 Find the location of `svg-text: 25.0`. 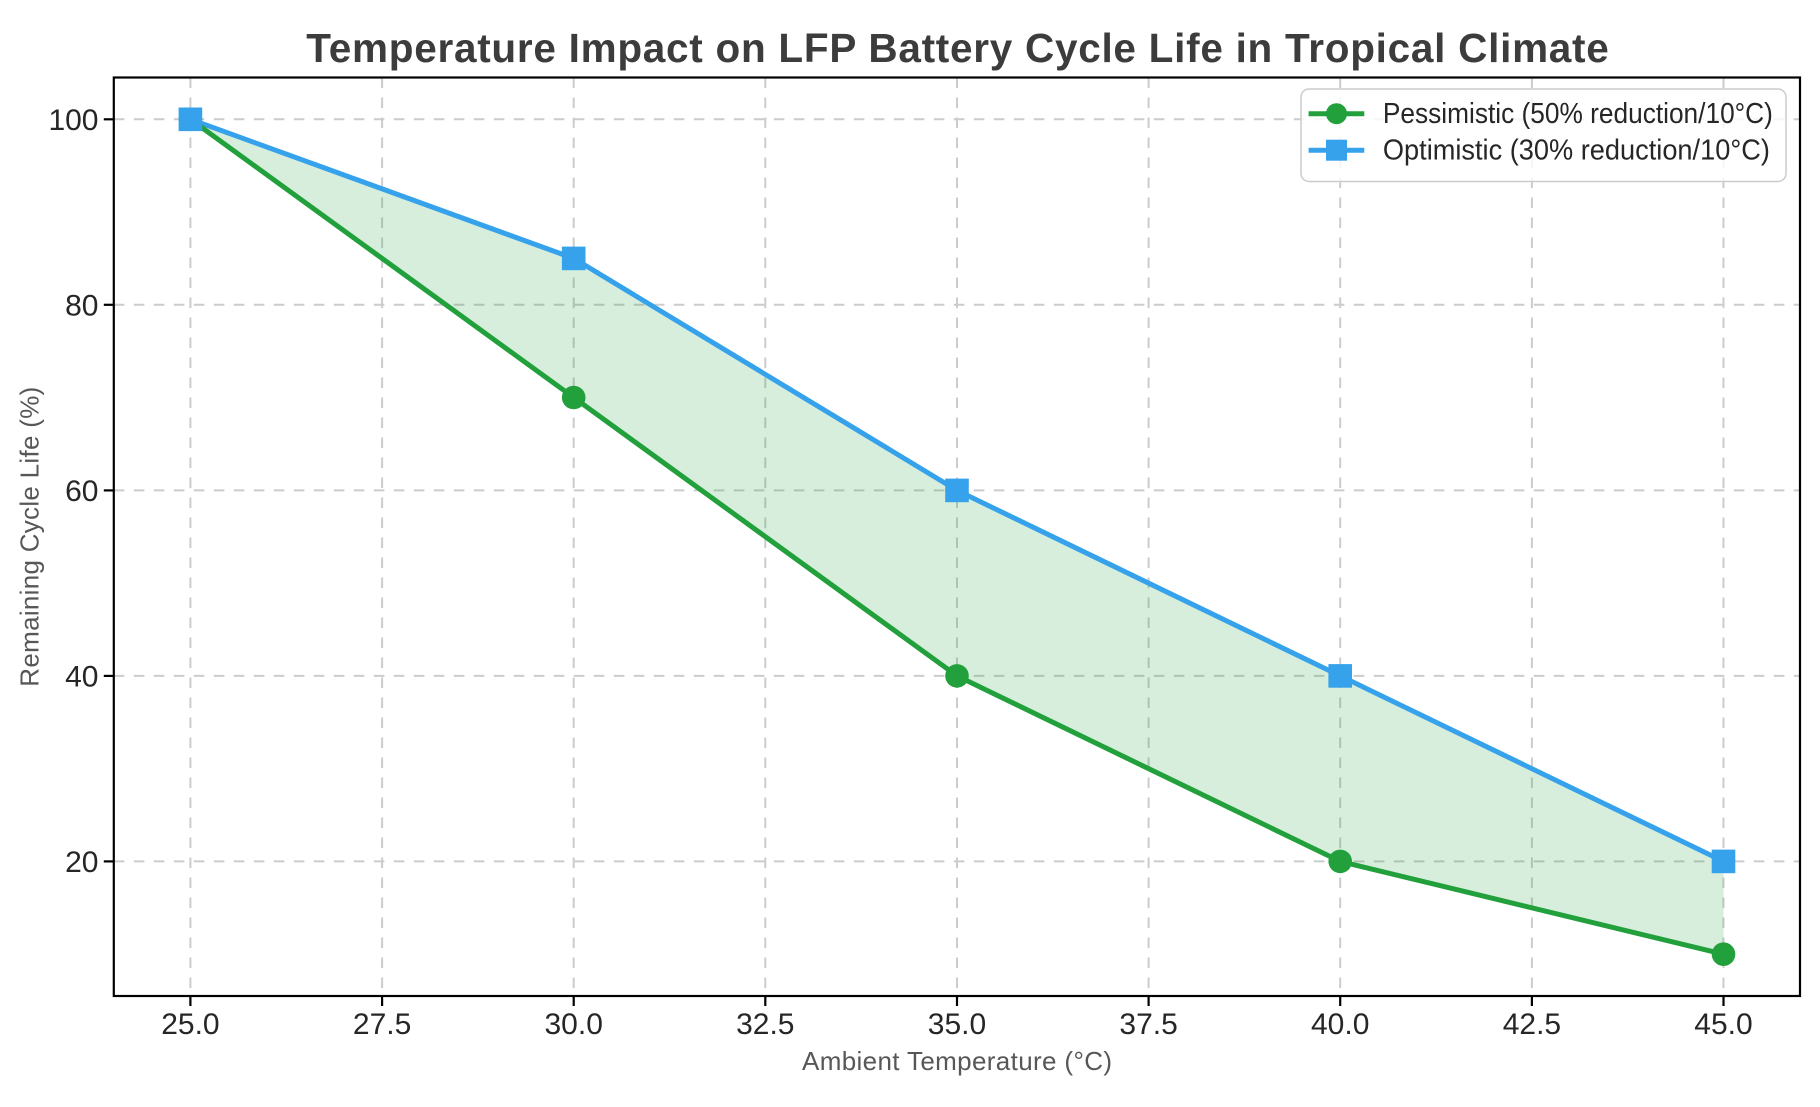

svg-text: 25.0 is located at coordinates (190, 1024).